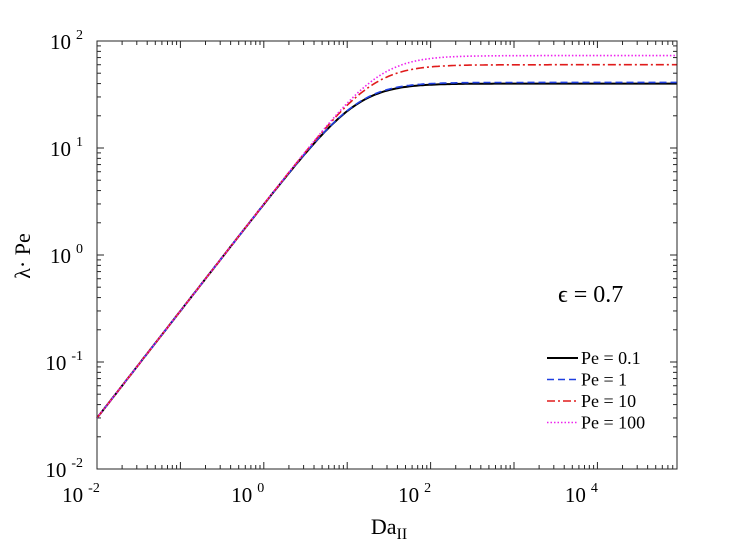  Describe the element at coordinates (79, 142) in the screenshot. I see `y-tick-exp: 1` at that location.